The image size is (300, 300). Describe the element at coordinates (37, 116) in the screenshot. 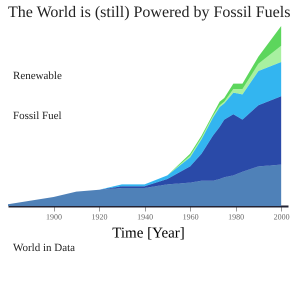

I see `annotation: Fossil Fuel` at that location.